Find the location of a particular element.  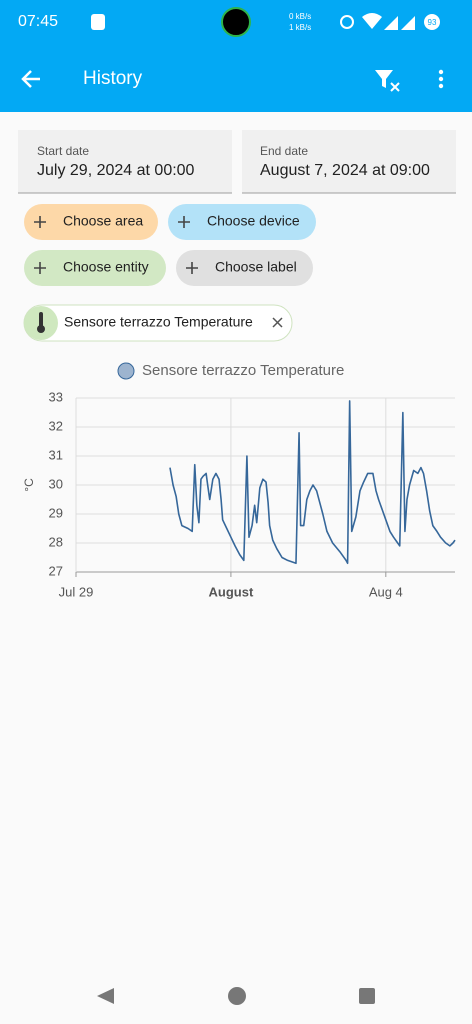

x-tick-label: Aug 4 is located at coordinates (386, 591).